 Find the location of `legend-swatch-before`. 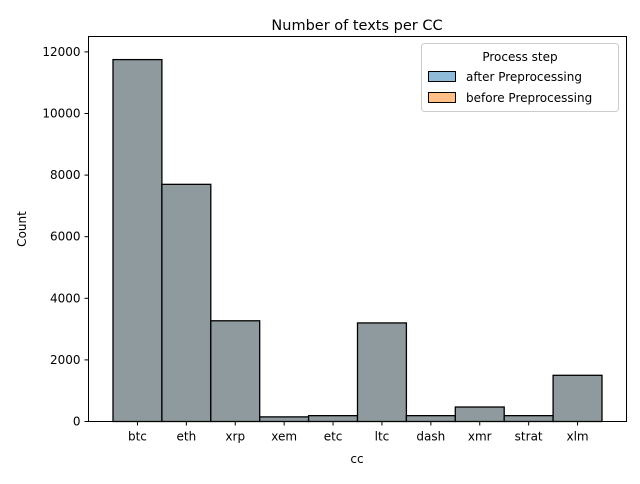

legend-swatch-before is located at coordinates (442, 97).